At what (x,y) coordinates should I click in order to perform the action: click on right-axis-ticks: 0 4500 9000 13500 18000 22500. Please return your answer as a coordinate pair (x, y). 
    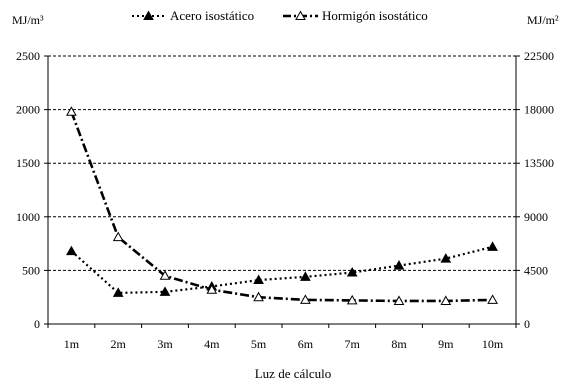
    Looking at the image, I should click on (535, 190).